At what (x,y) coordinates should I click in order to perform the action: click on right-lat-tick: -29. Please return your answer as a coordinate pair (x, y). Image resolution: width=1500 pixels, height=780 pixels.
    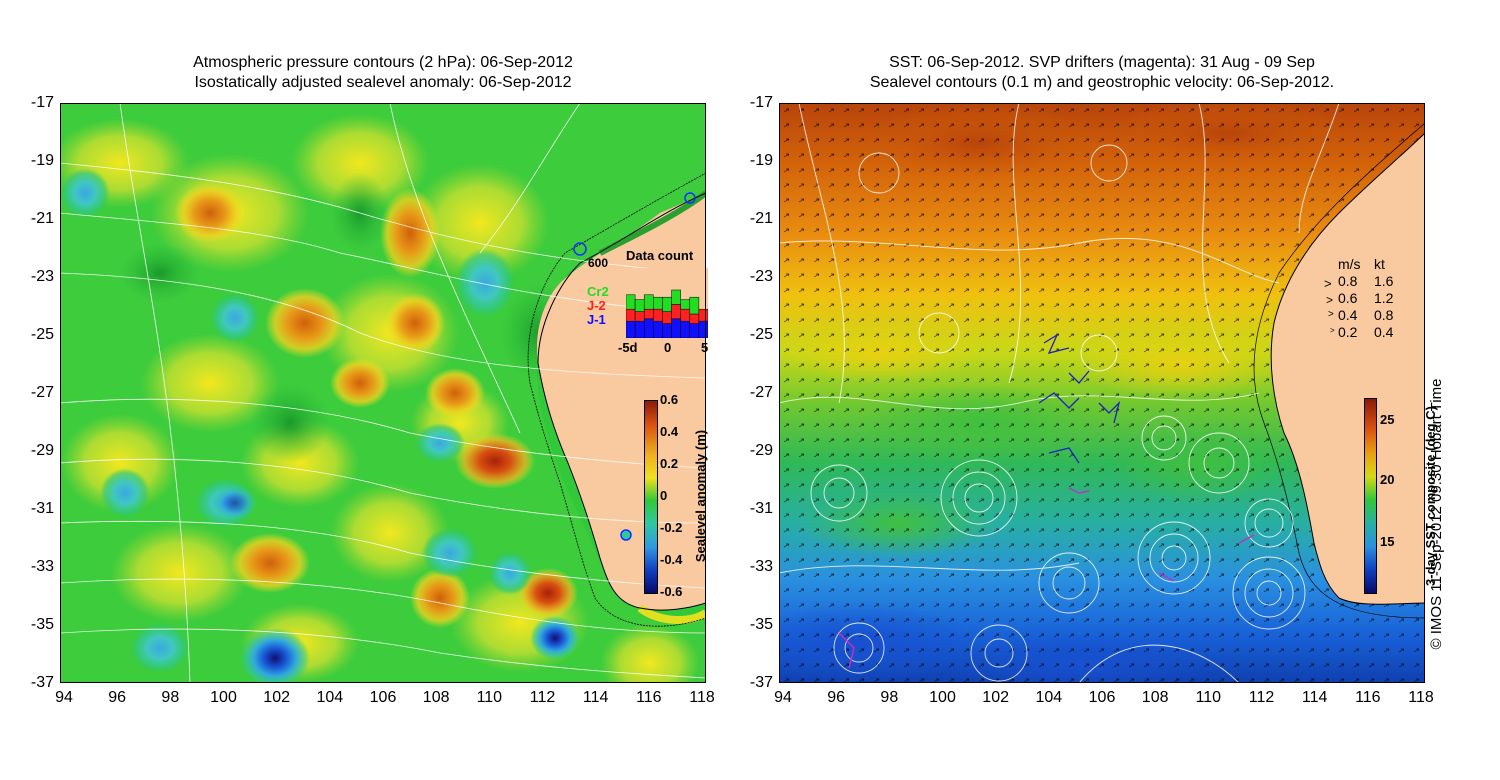
    Looking at the image, I should click on (761, 450).